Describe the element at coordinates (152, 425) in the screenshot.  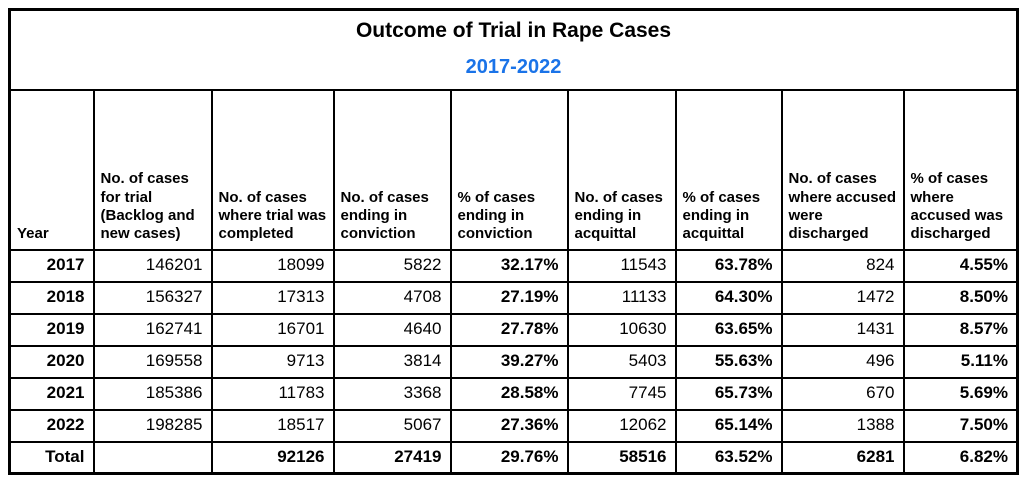
I see `data-cell: 198285` at that location.